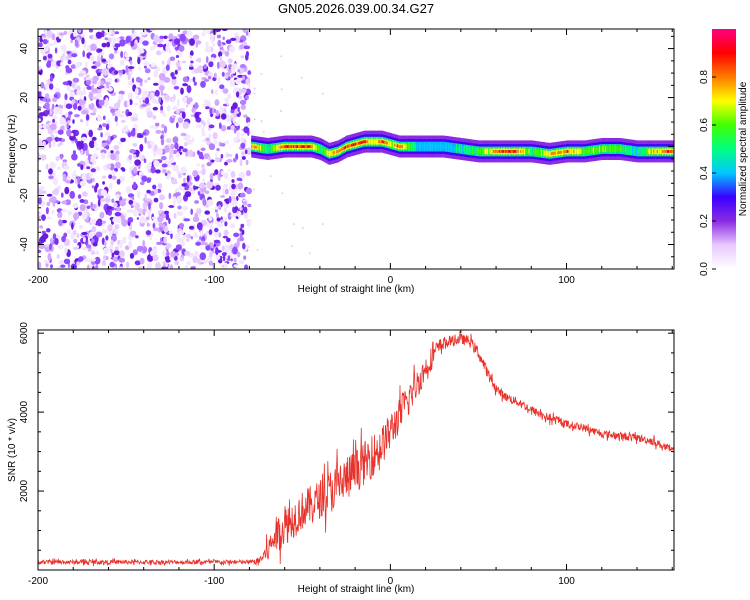 Image resolution: width=750 pixels, height=600 pixels. I want to click on colorbar-tick-label: 0.0, so click(704, 269).